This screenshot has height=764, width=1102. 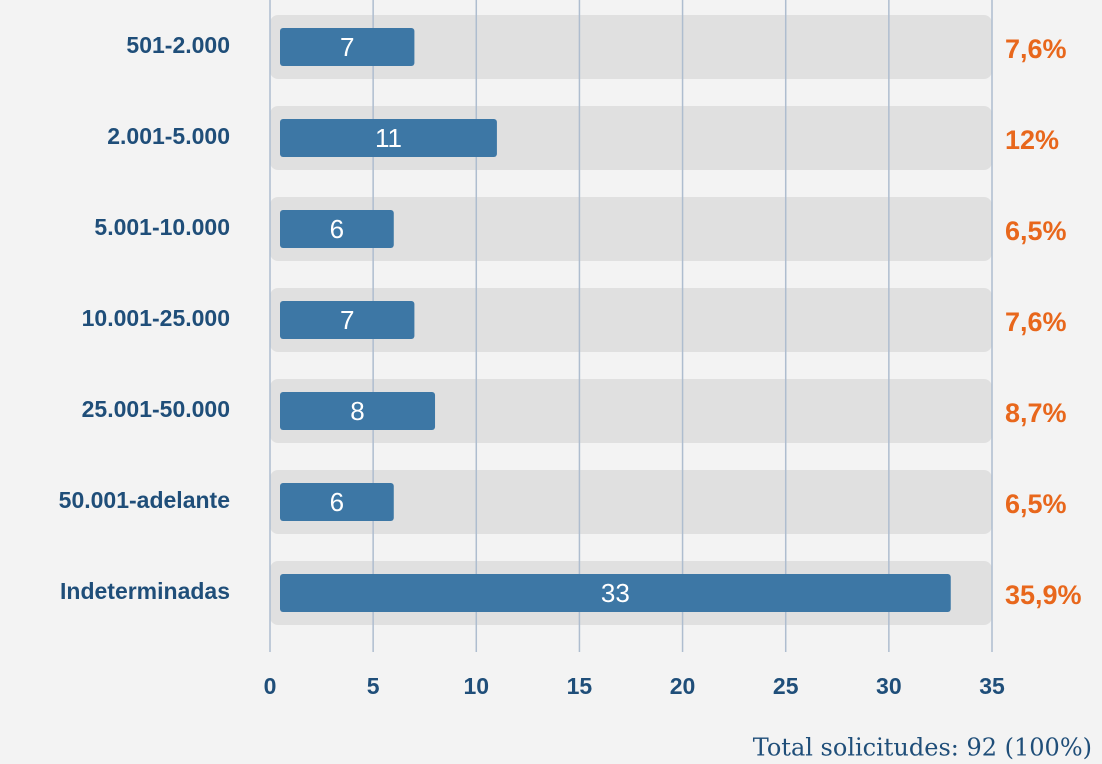 I want to click on x-tick-label: 15, so click(x=580, y=686).